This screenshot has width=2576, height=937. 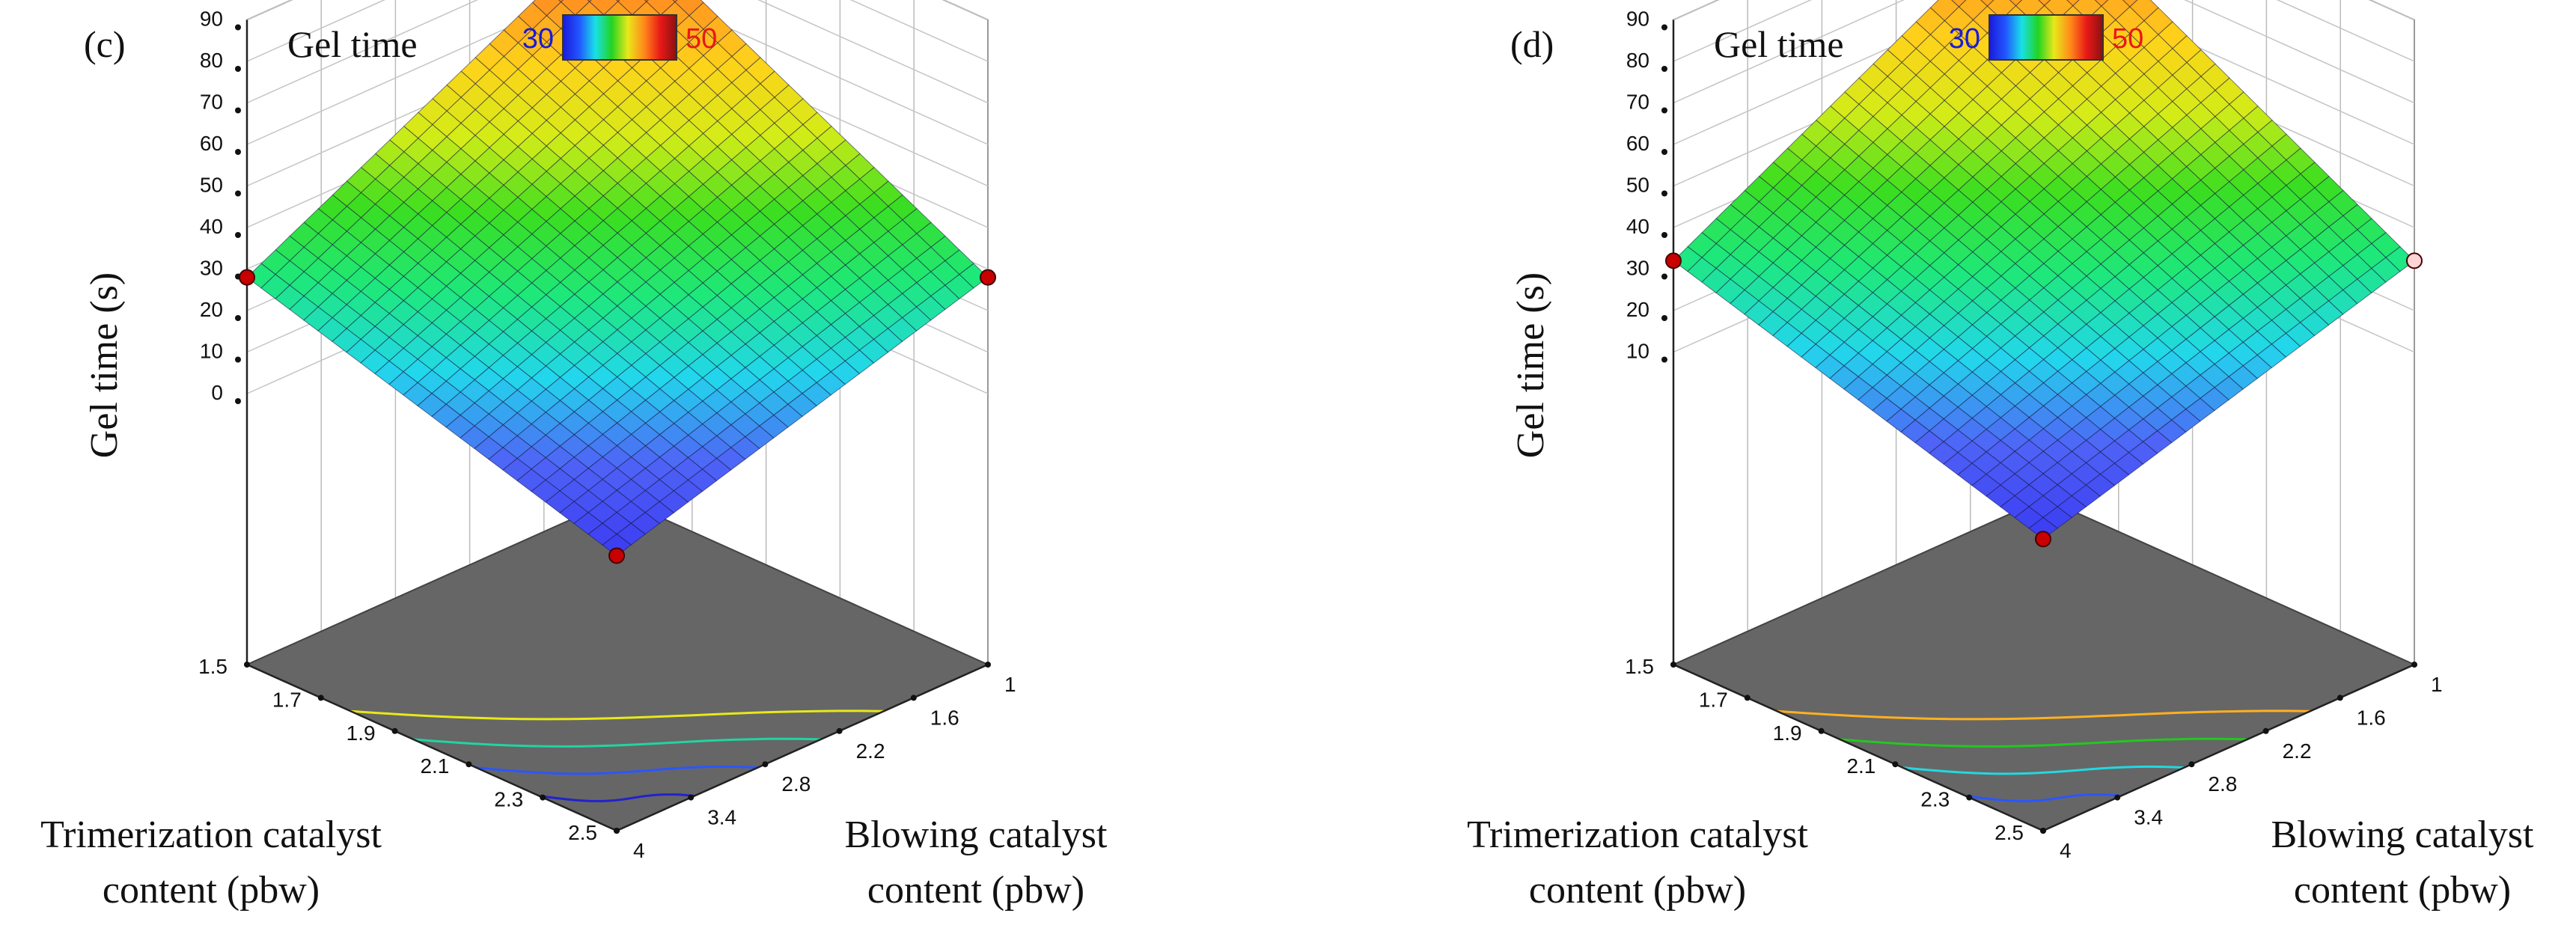 I want to click on colorbar-max-label: 50, so click(x=701, y=39).